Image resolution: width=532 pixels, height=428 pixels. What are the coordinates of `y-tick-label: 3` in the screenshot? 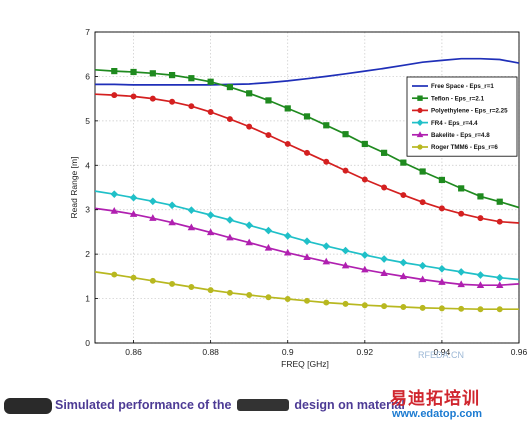 It's located at (87, 210).